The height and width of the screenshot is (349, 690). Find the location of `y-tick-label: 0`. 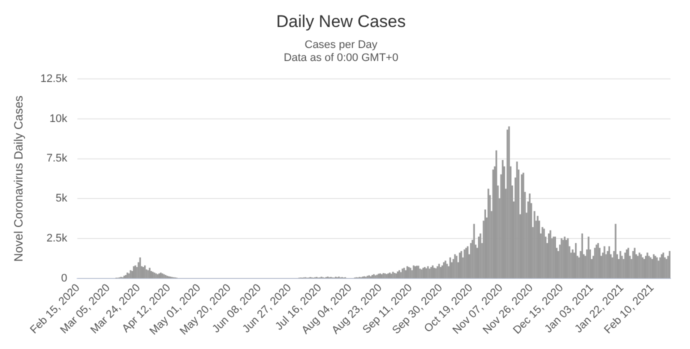

y-tick-label: 0 is located at coordinates (64, 278).